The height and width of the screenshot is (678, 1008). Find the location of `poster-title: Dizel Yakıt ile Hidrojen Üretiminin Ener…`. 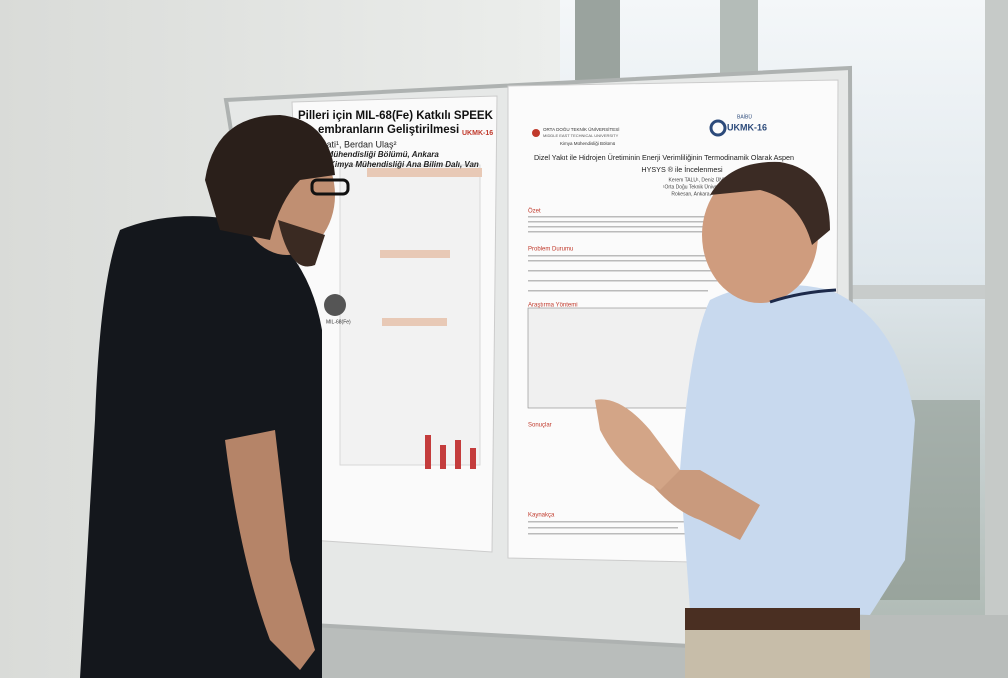

poster-title: Dizel Yakıt ile Hidrojen Üretiminin Ener… is located at coordinates (664, 157).